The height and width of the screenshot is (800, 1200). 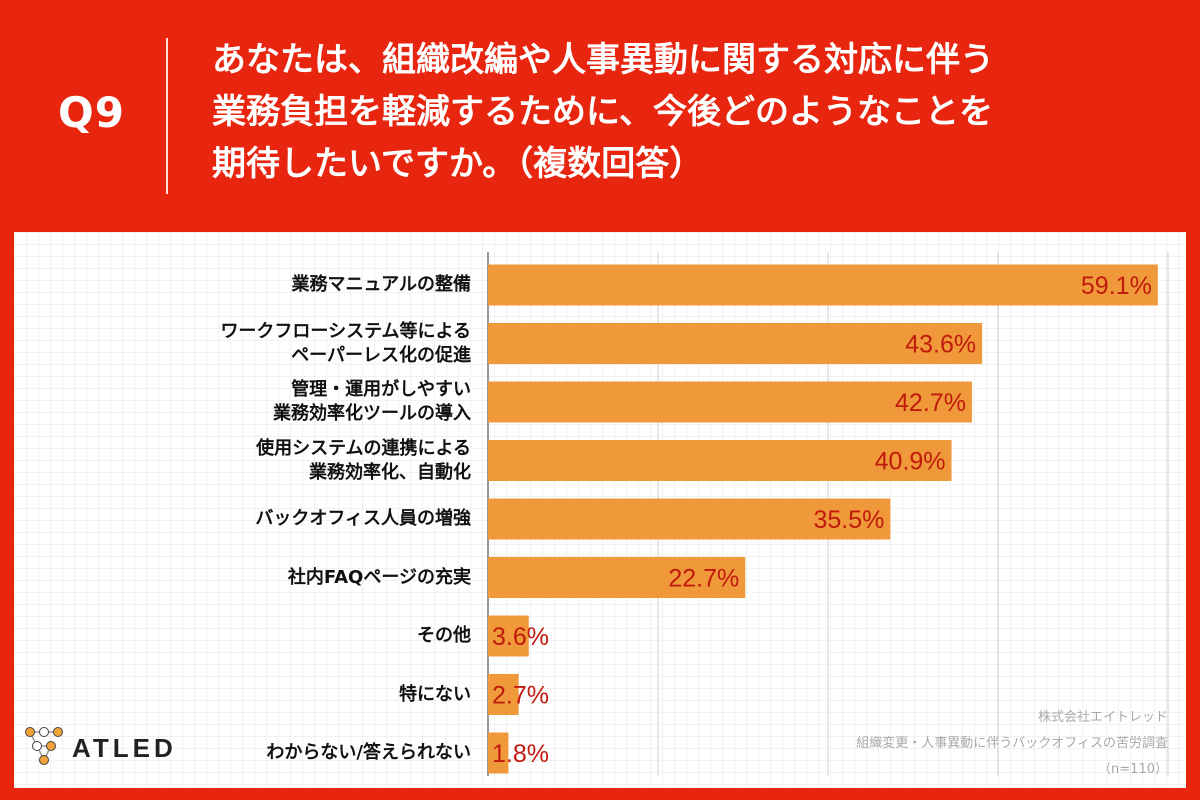 I want to click on category-label-3: 管理・運用がしやすい業務効率化ツールの導入, so click(x=321, y=402).